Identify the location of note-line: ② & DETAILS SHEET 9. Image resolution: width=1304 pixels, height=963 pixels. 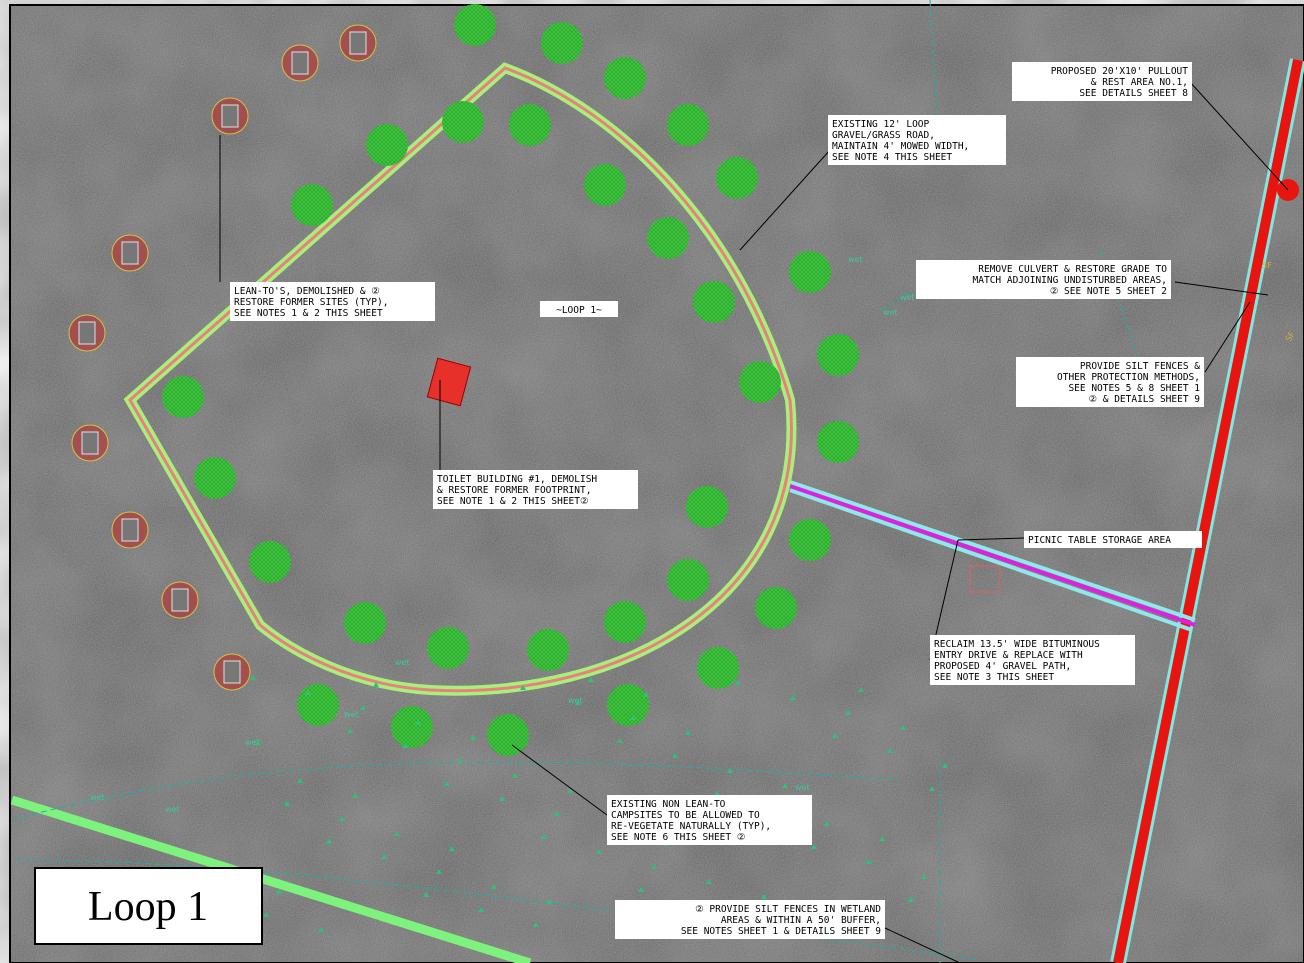
(1145, 399).